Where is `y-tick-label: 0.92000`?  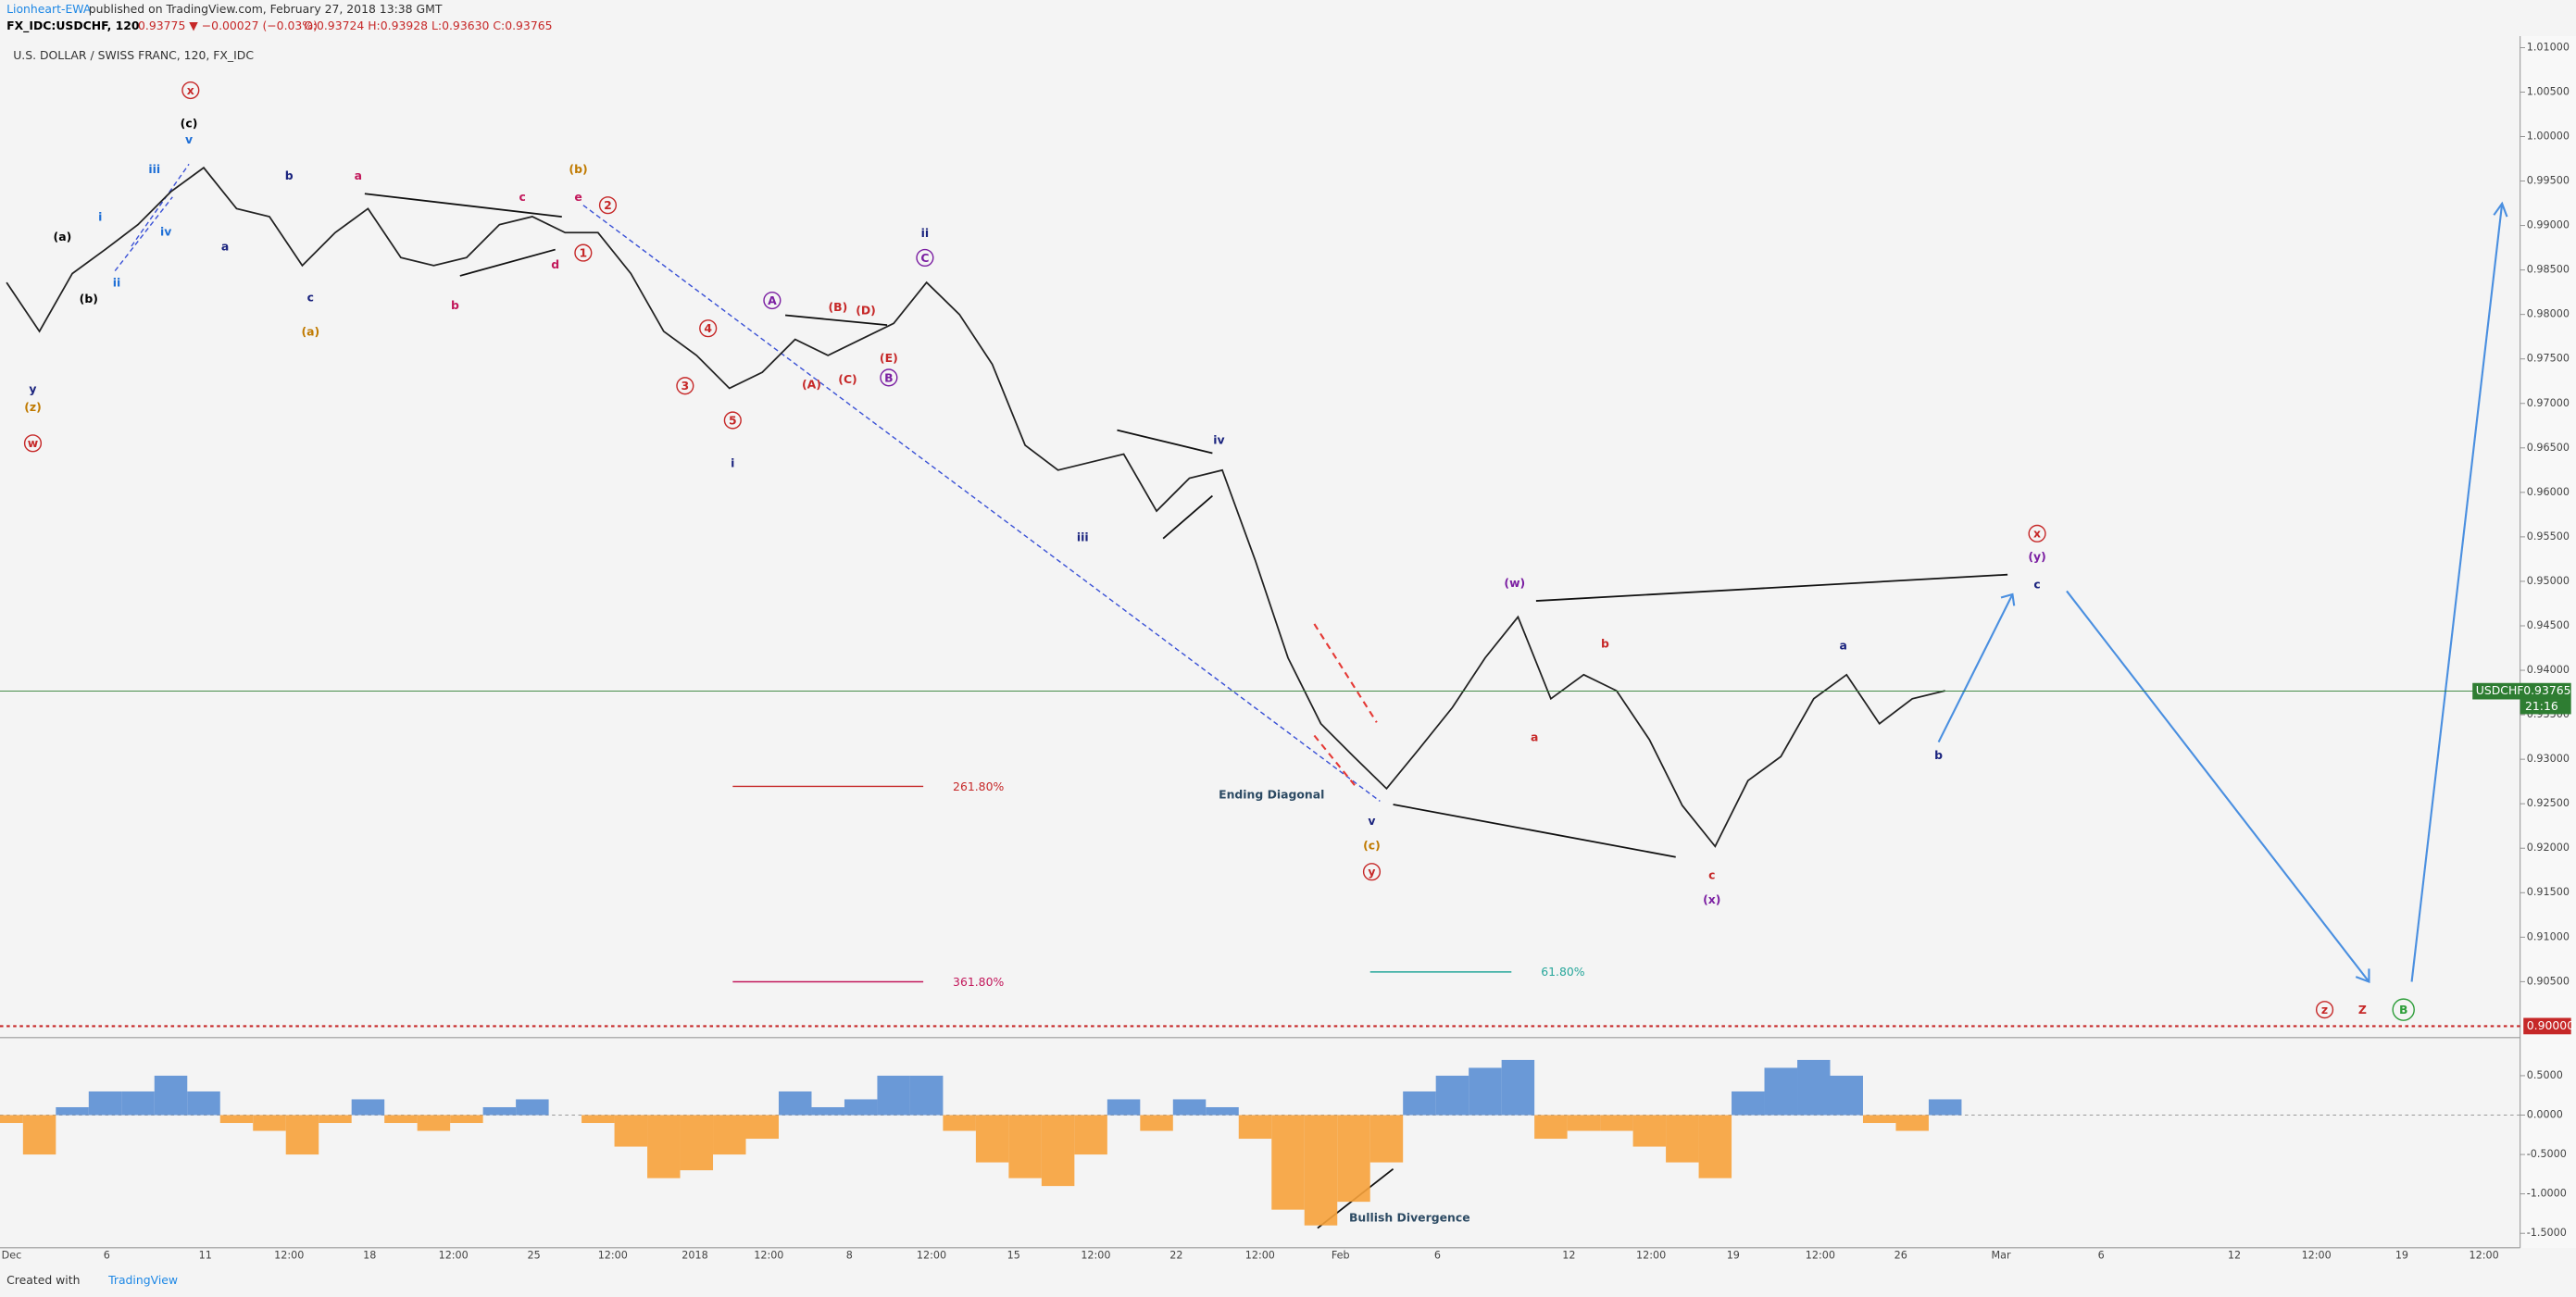
y-tick-label: 0.92000 is located at coordinates (2548, 848).